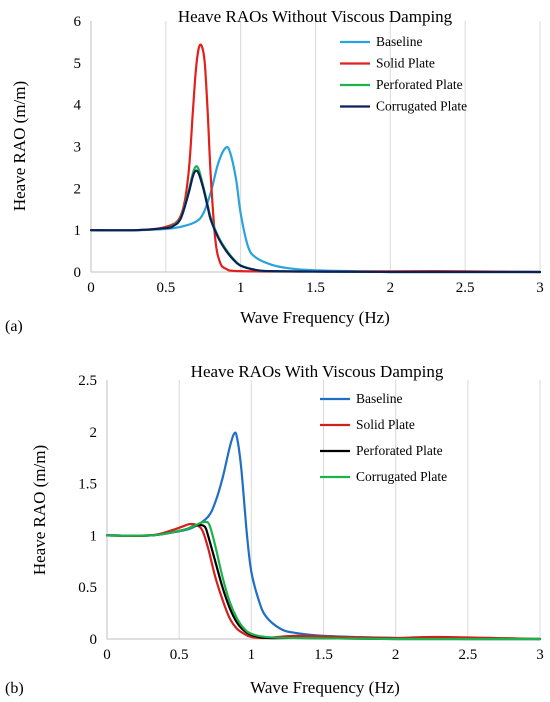  I want to click on chart-title: Heave RAOs Without Viscous Damping, so click(315, 16).